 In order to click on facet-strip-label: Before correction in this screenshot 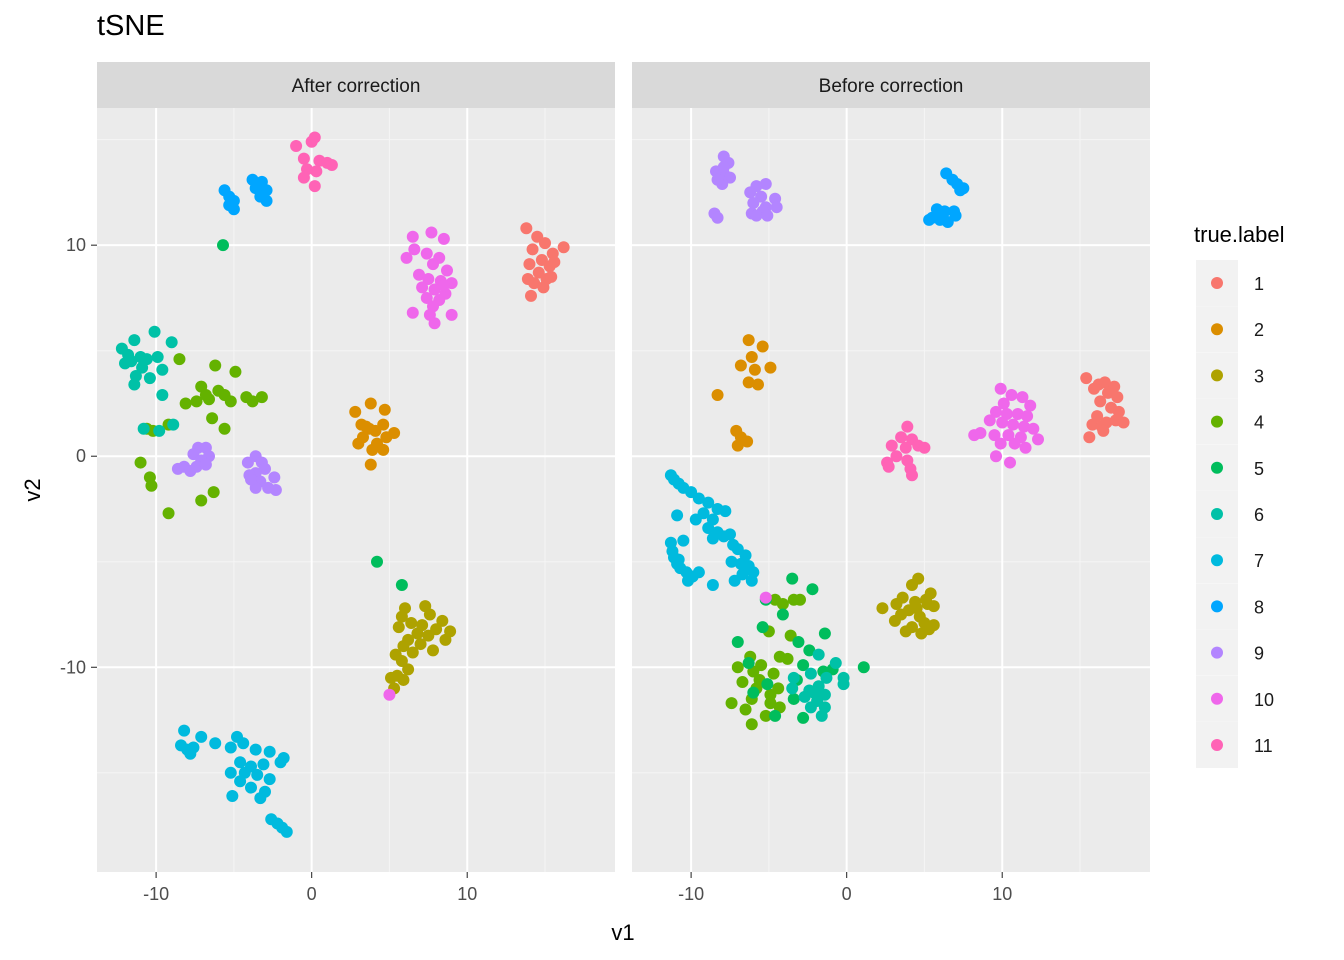, I will do `click(891, 86)`.